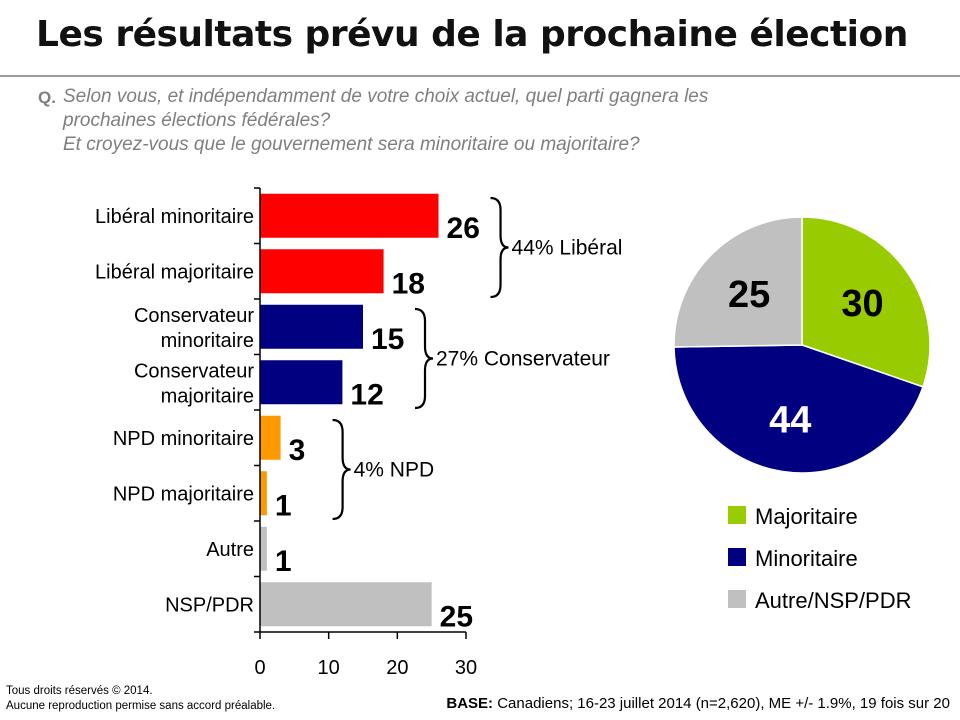 Image resolution: width=960 pixels, height=720 pixels. I want to click on group-label: 4% NPD, so click(394, 470).